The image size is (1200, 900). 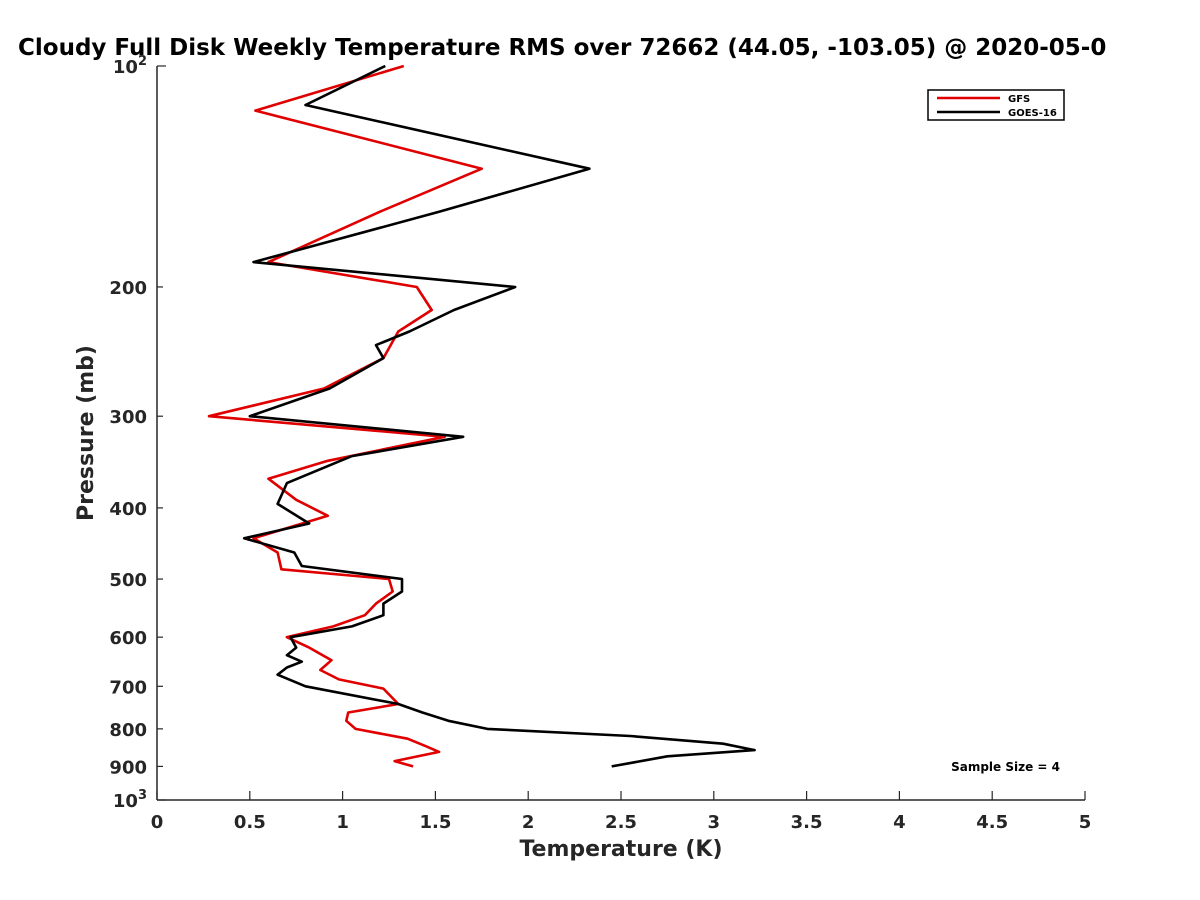 I want to click on legend-box, so click(x=996, y=105).